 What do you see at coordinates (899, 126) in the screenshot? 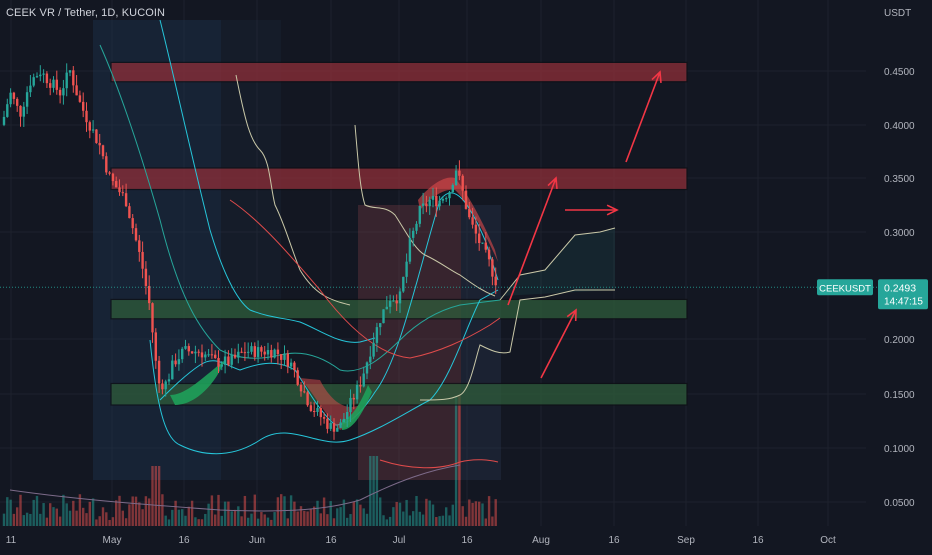
I see `y-tick-label: 0.4000` at bounding box center [899, 126].